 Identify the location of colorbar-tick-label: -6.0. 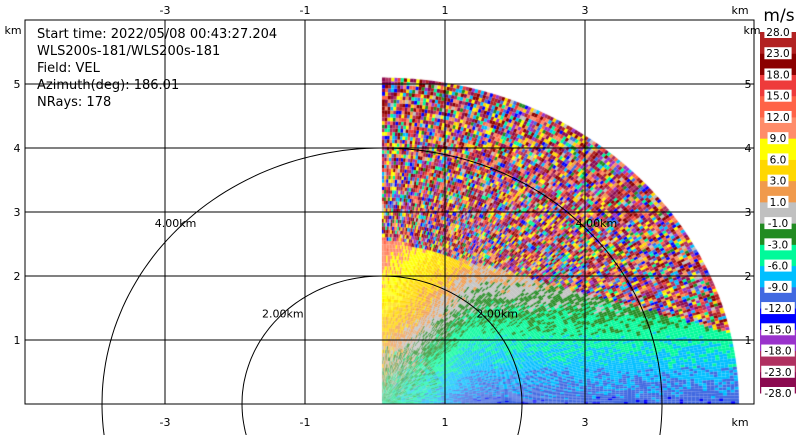
(778, 267).